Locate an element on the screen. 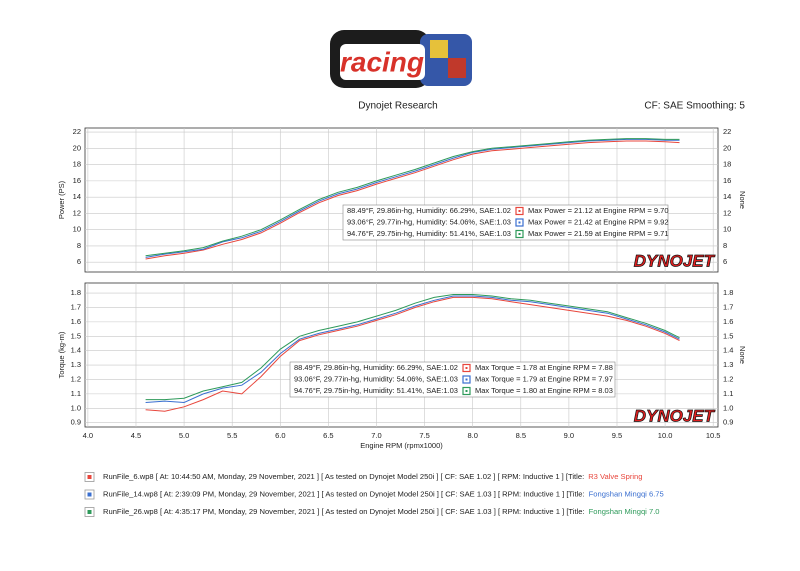 The height and width of the screenshot is (571, 800). y2-tick-label: 1.6 is located at coordinates (728, 321).